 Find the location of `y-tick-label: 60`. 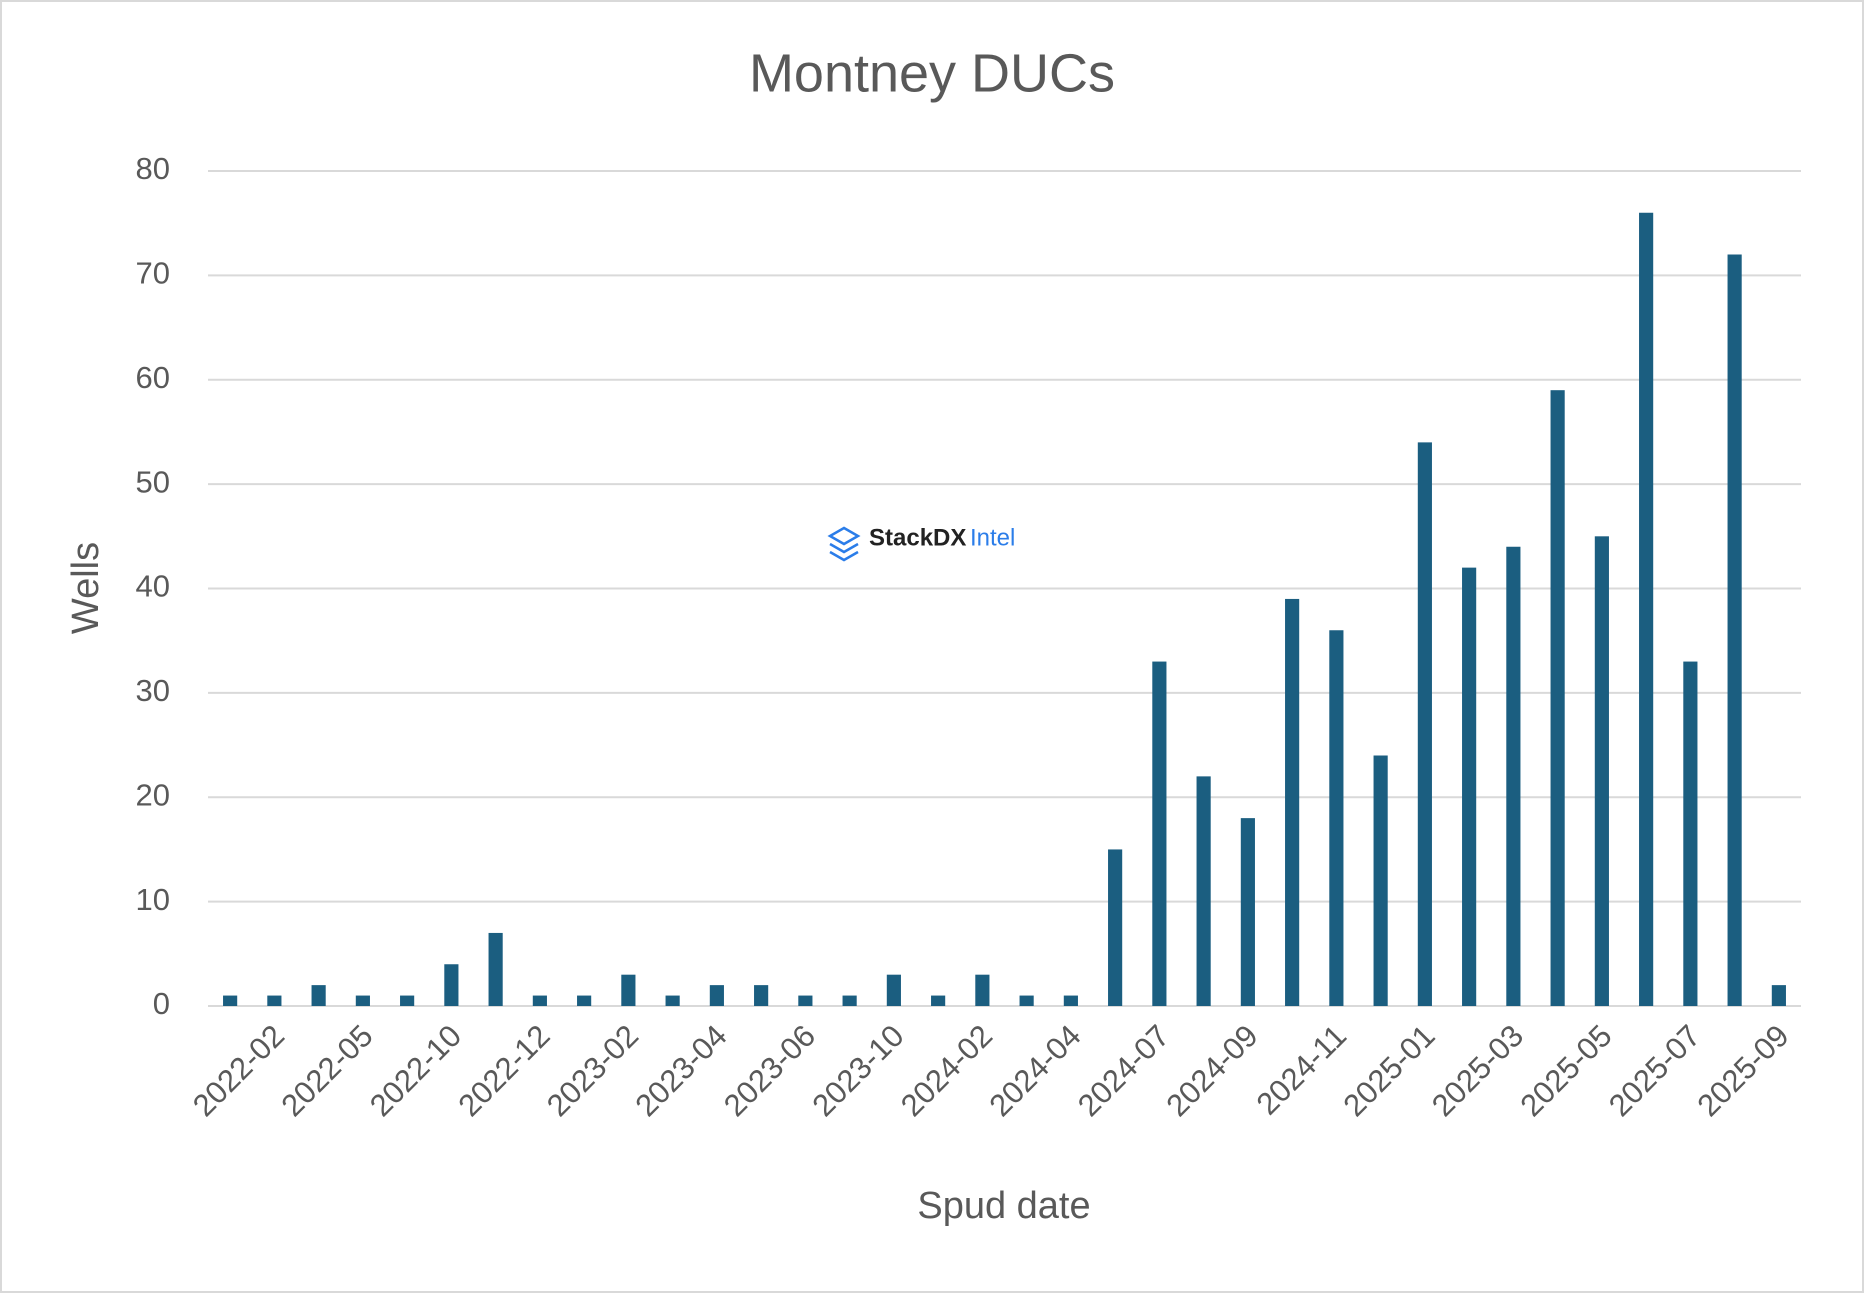

y-tick-label: 60 is located at coordinates (153, 377).